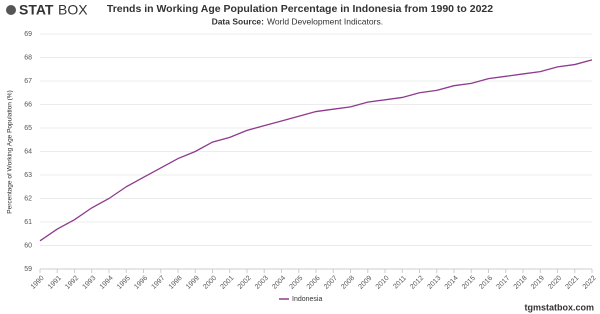 This screenshot has height=314, width=600. I want to click on x-tick-label: 2009, so click(366, 283).